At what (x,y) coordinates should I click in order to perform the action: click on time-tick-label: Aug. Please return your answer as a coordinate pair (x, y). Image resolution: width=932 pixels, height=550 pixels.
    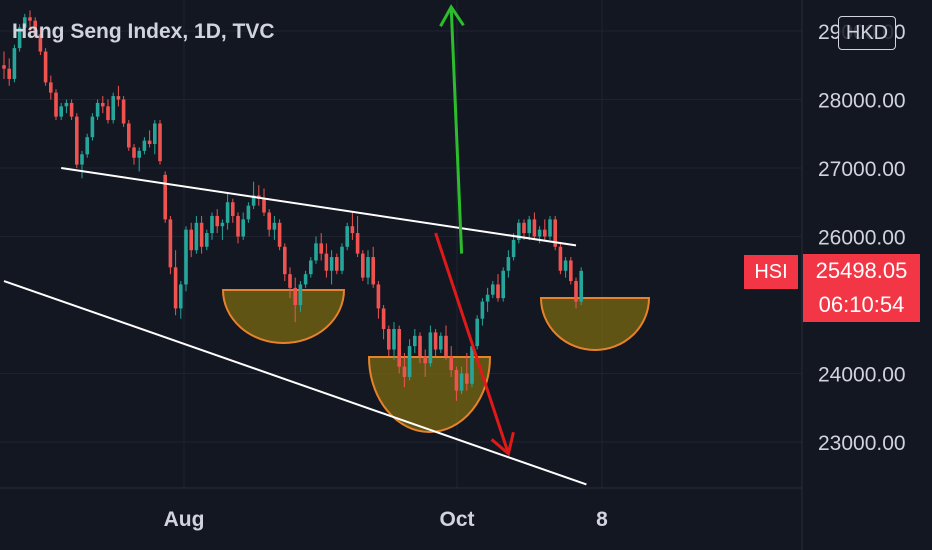
    Looking at the image, I should click on (184, 519).